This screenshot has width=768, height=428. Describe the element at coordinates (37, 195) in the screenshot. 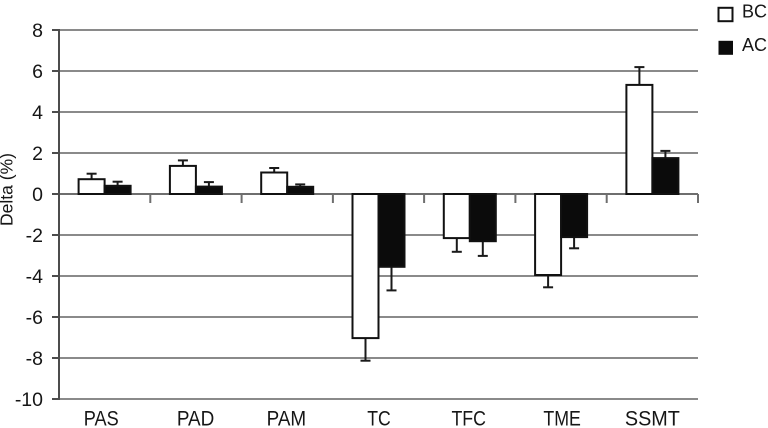

I see `svg-text: 0` at that location.